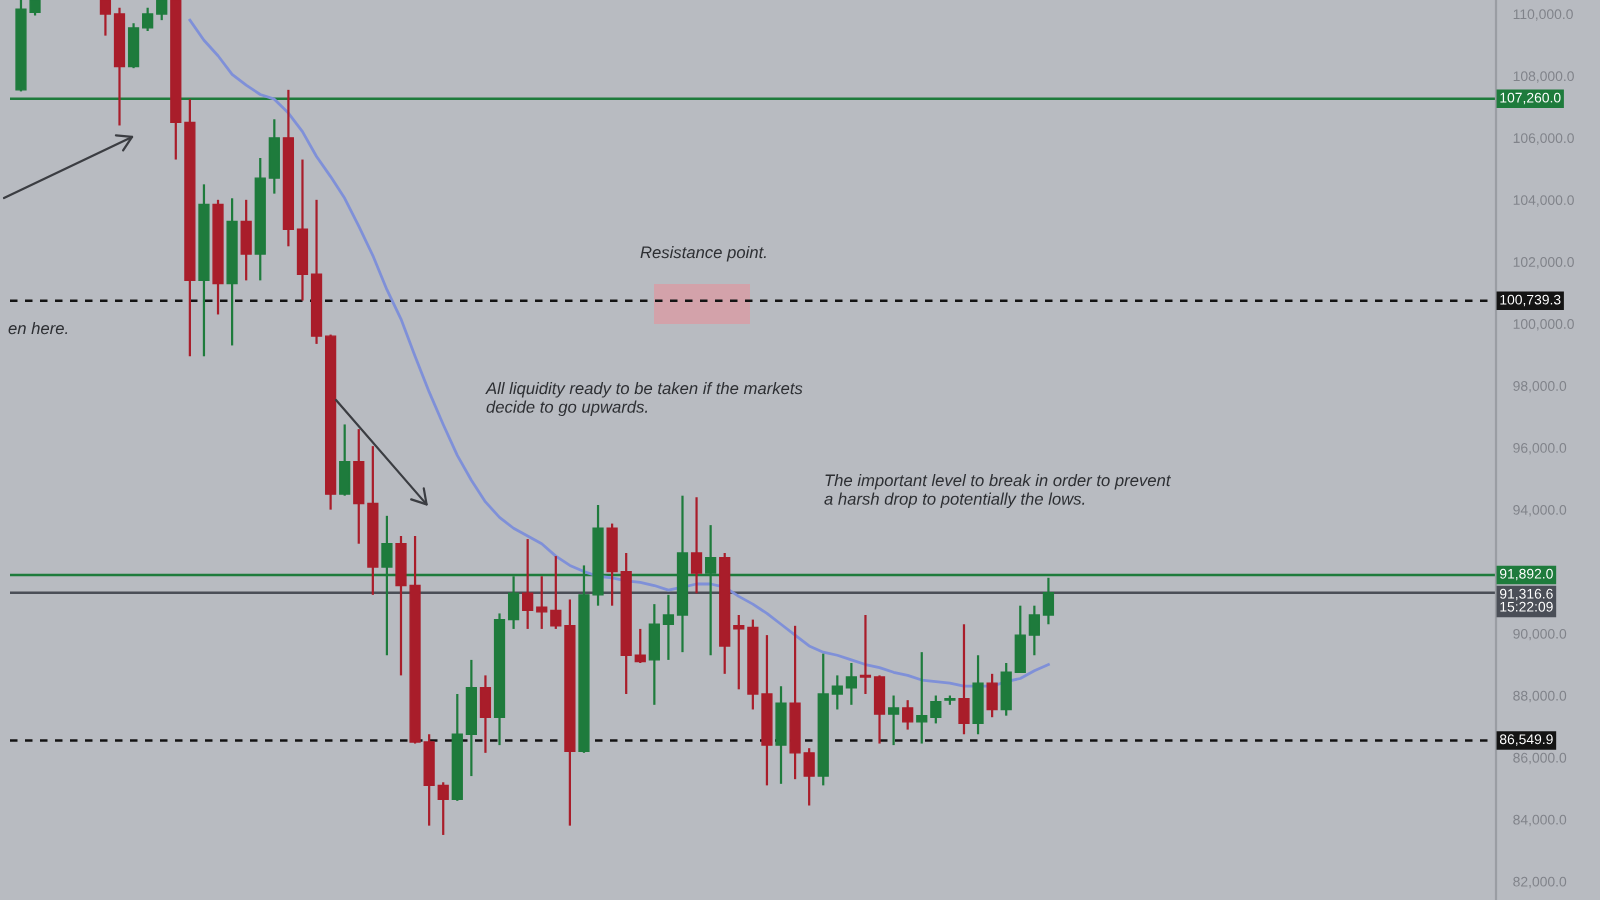  What do you see at coordinates (644, 399) in the screenshot?
I see `annotation: All liquidity ready to be taken if the markets decide to go upwards.` at bounding box center [644, 399].